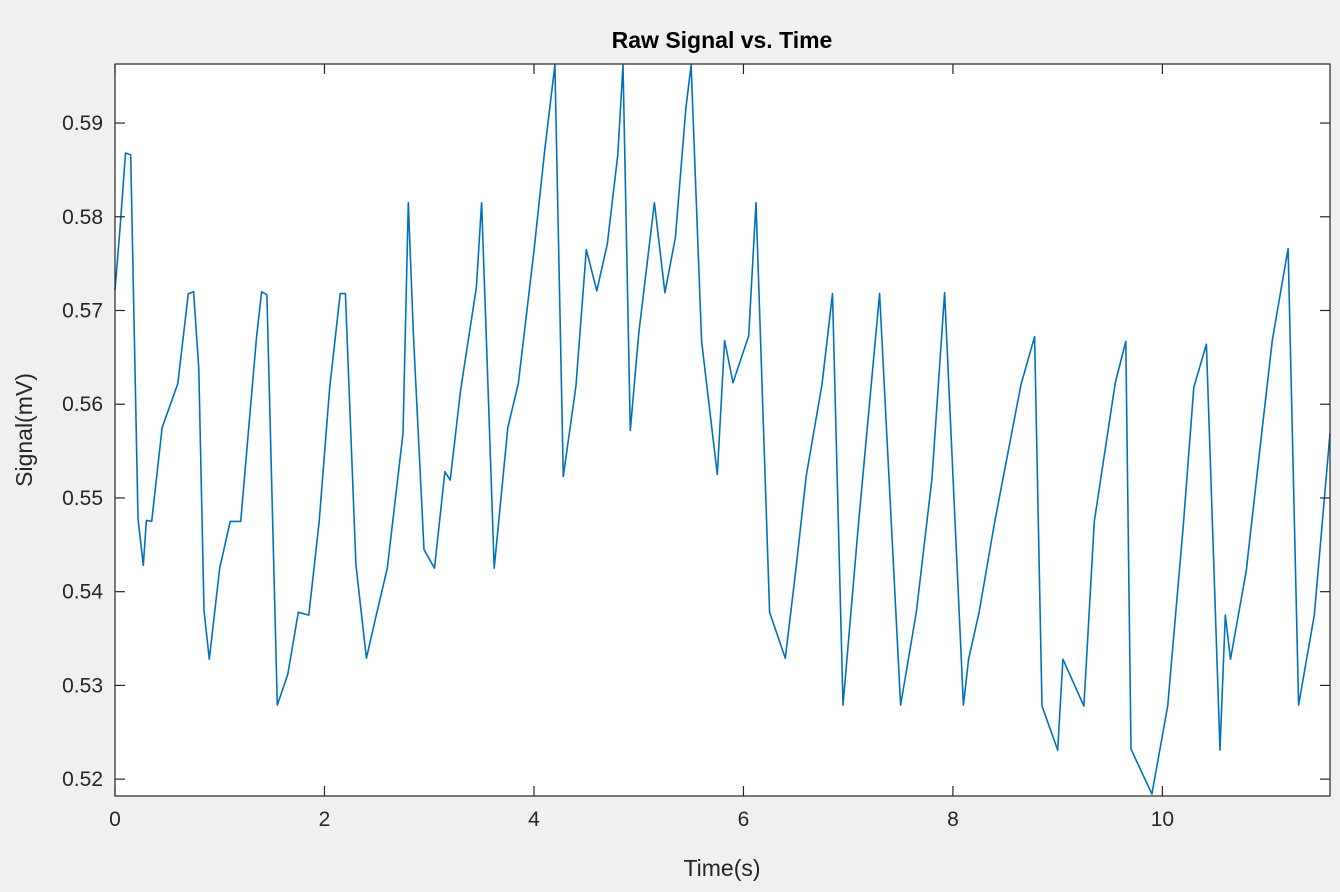  What do you see at coordinates (82, 779) in the screenshot?
I see `y-tick-label: 0.52` at bounding box center [82, 779].